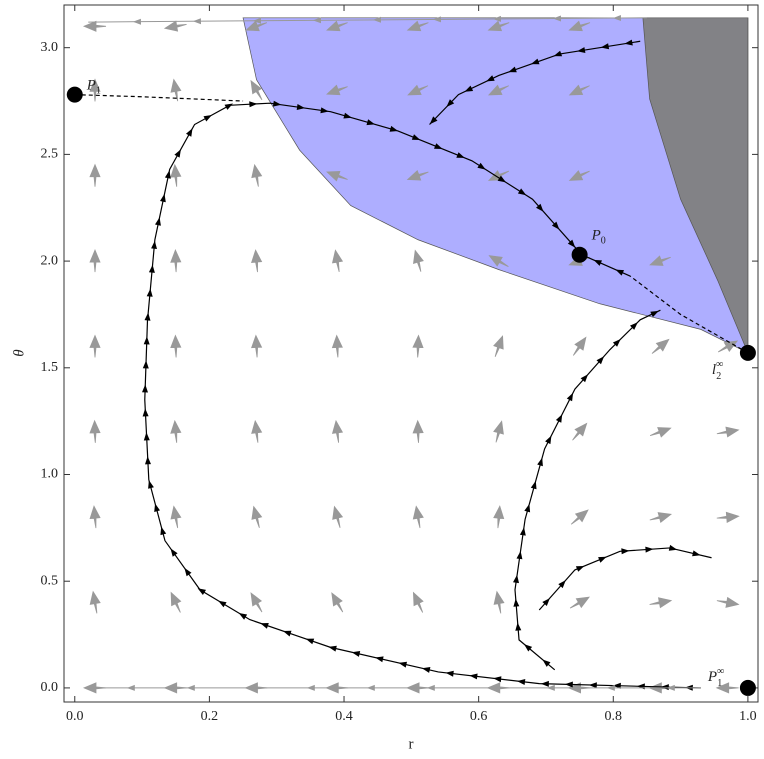 The height and width of the screenshot is (759, 764). I want to click on y-tick-label: 0.0, so click(50, 687).